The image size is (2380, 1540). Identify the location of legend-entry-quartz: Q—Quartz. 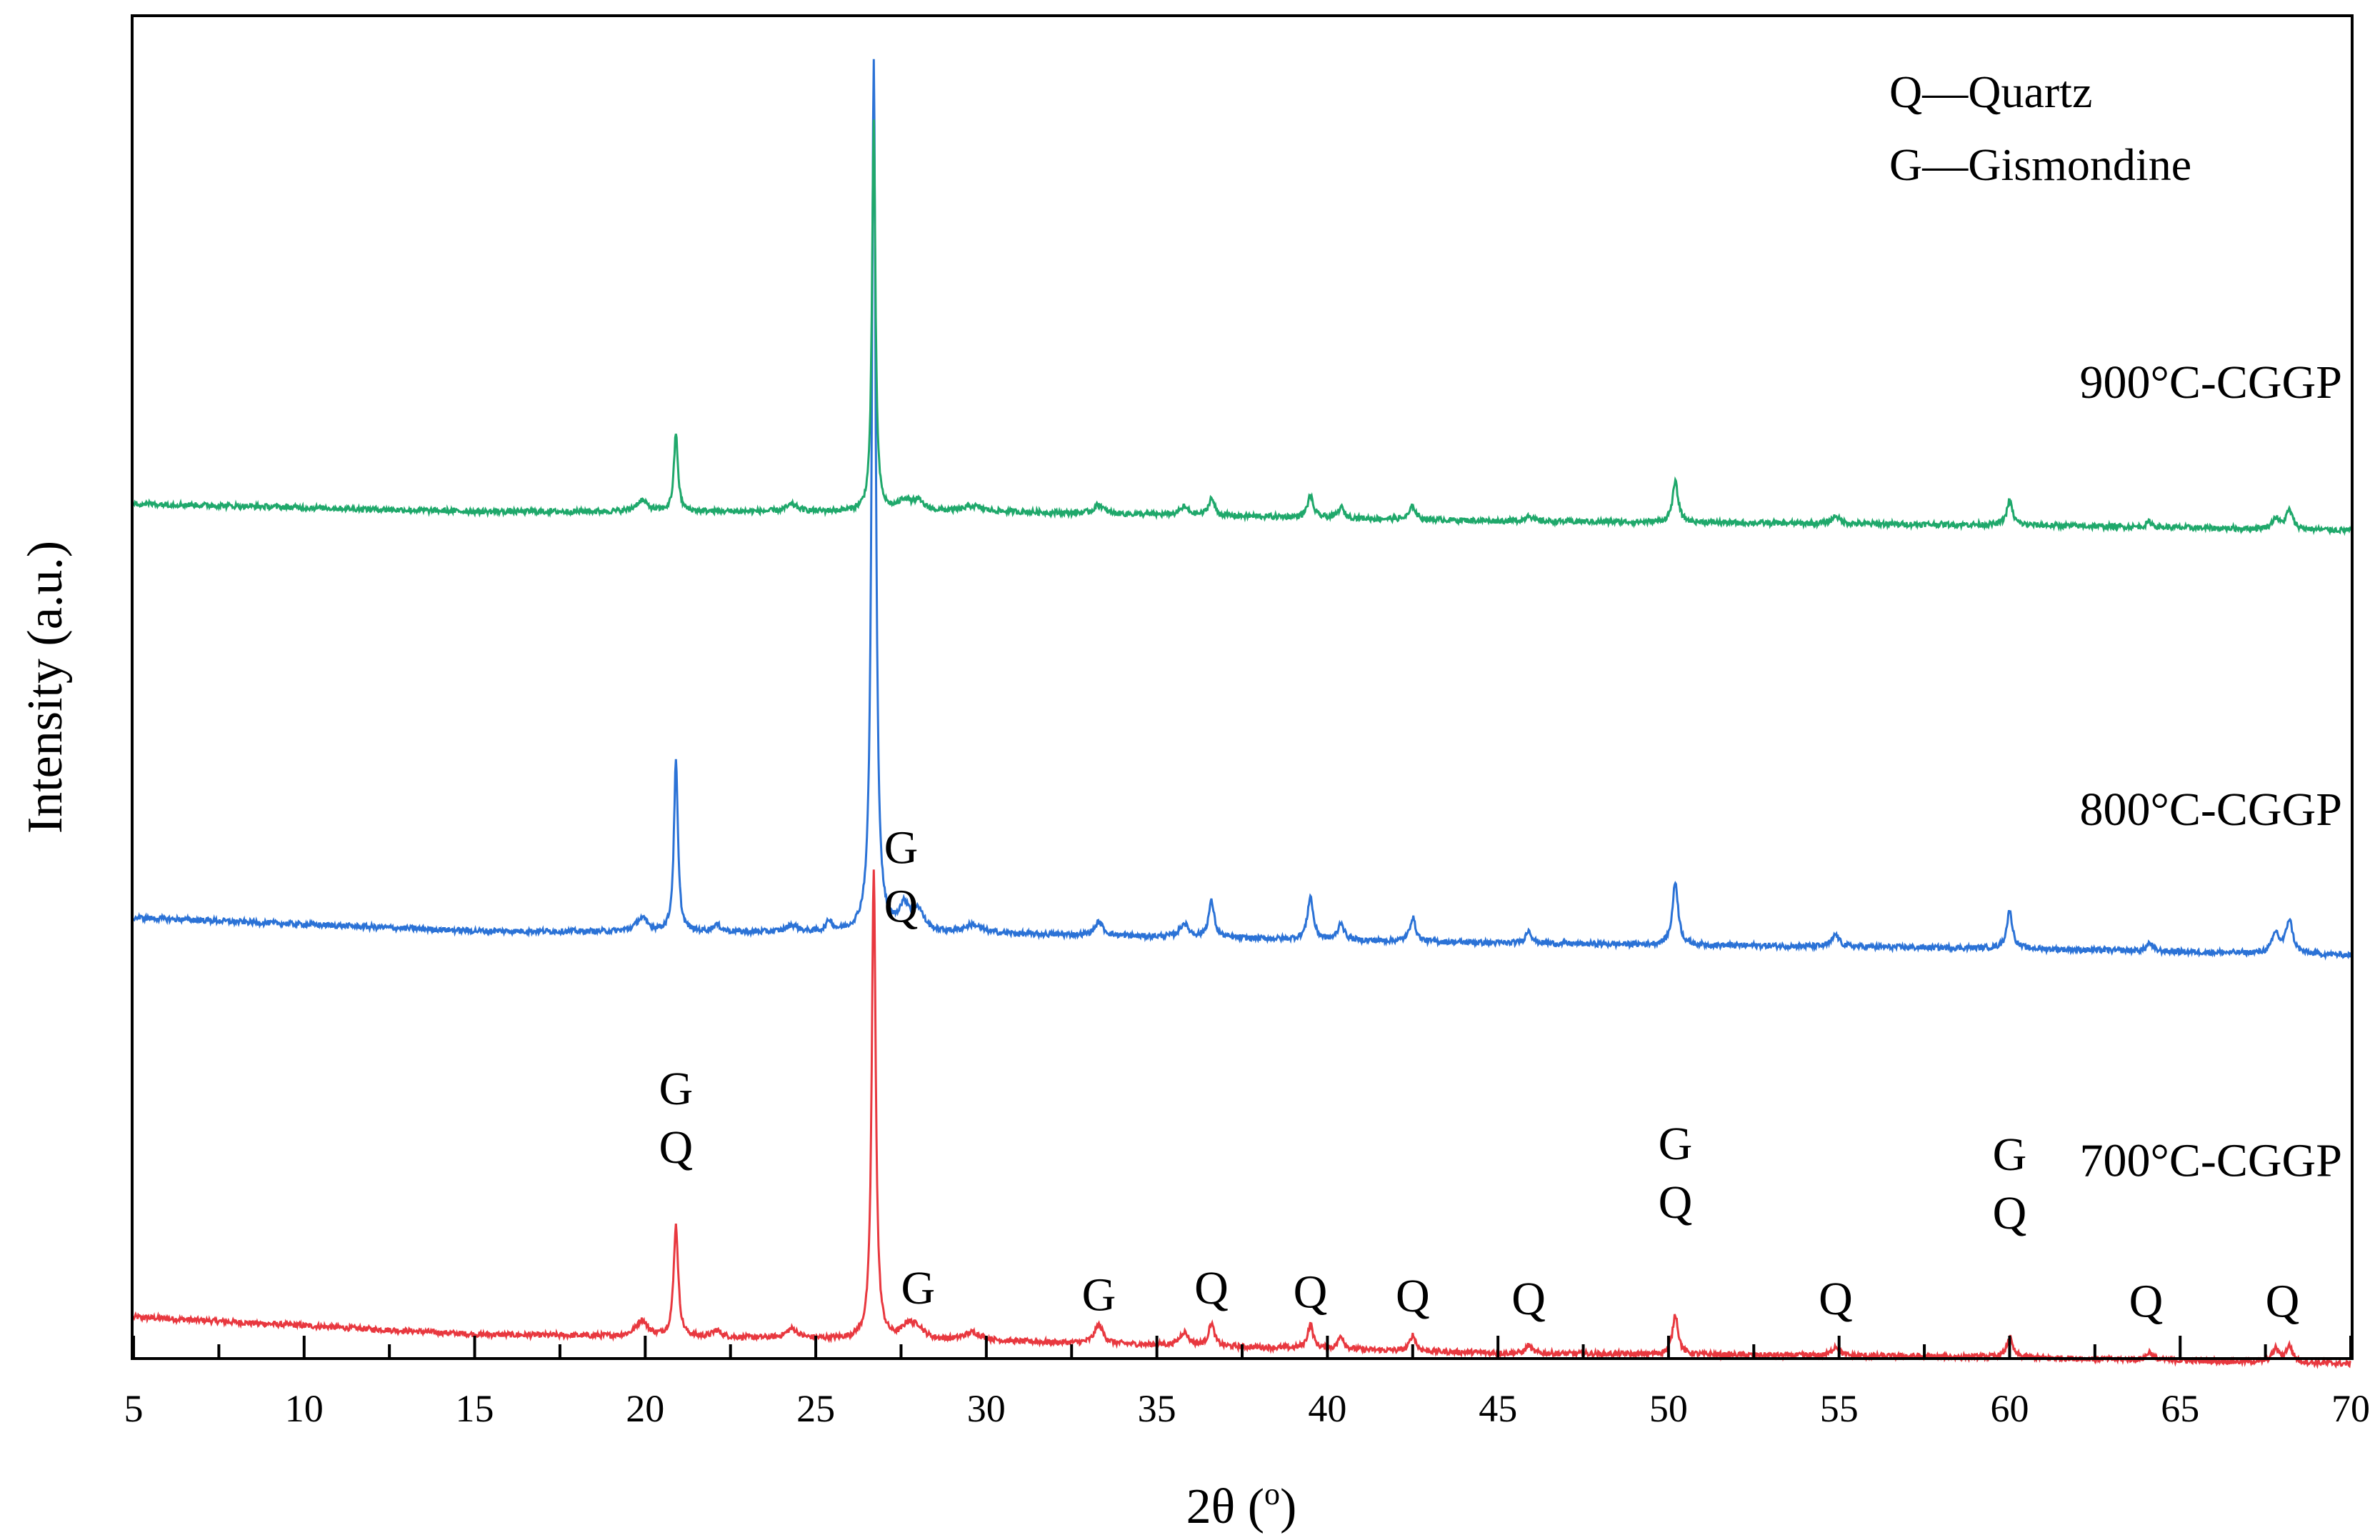
(1990, 91).